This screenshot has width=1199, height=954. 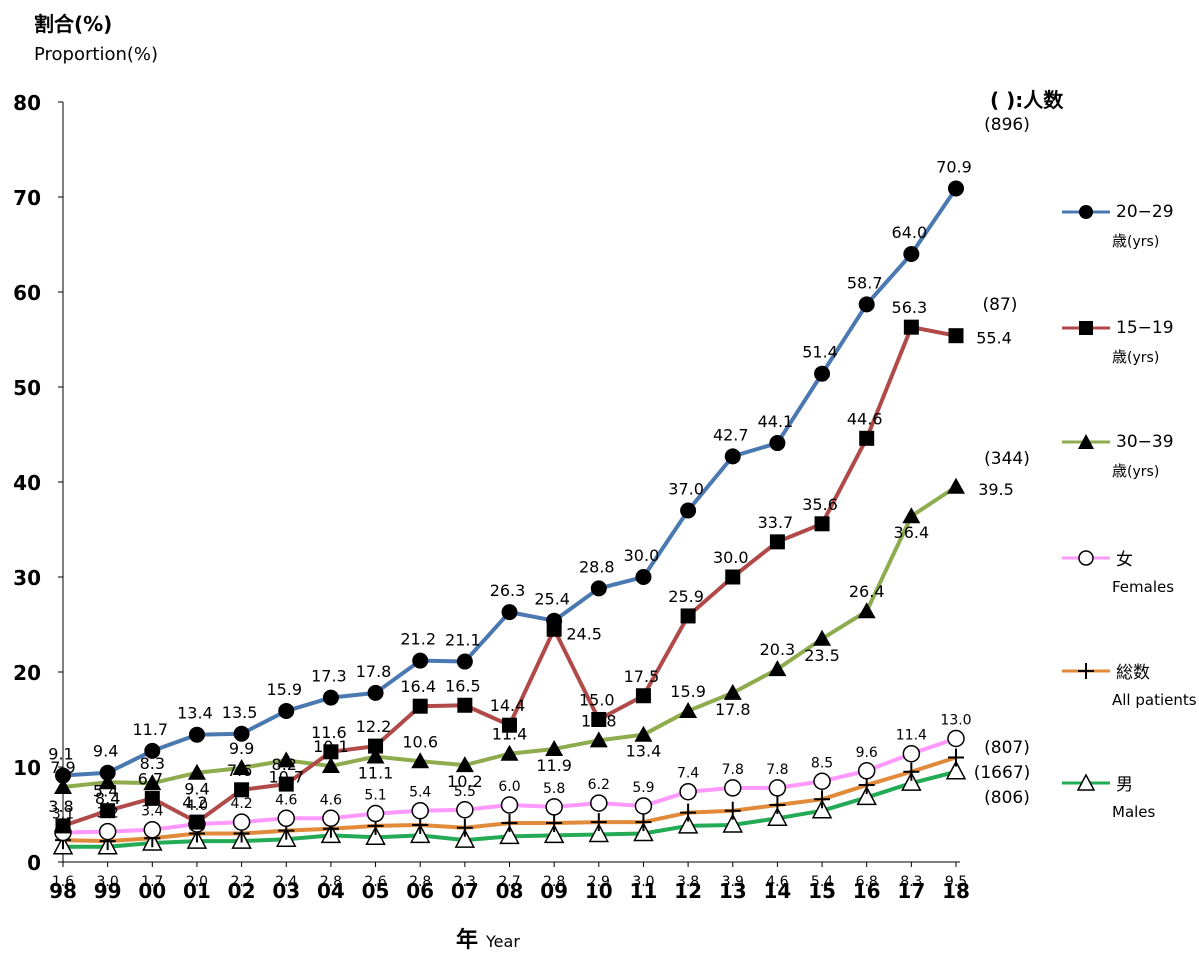 I want to click on y-axis-title-en: Proportion(%), so click(x=96, y=54).